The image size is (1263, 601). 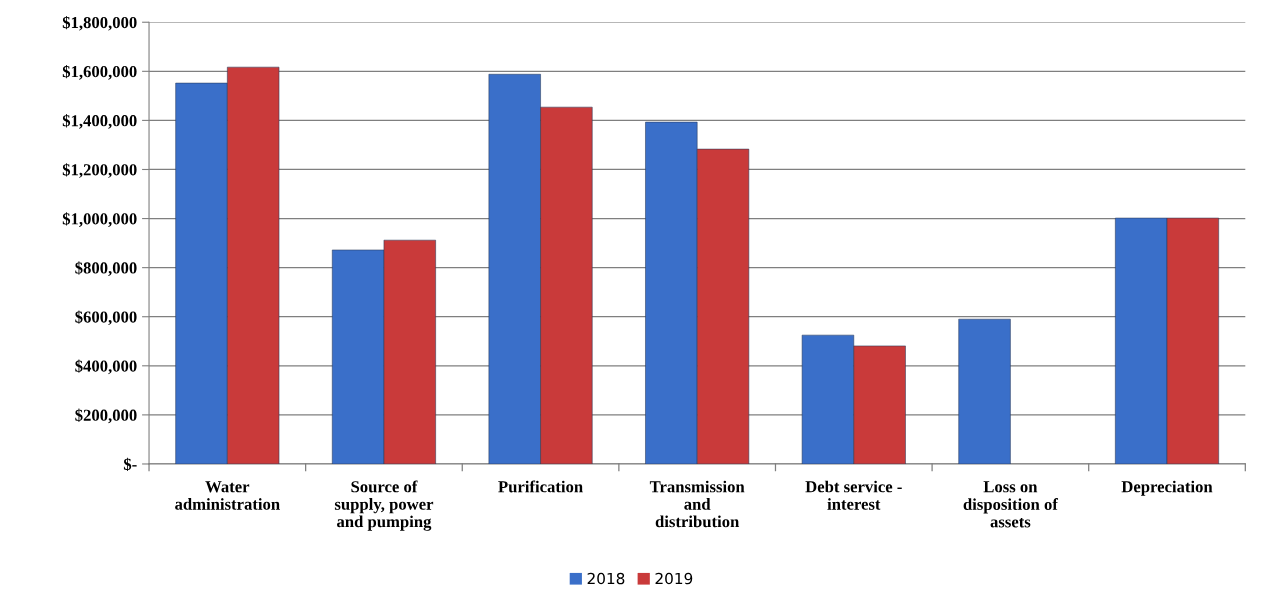 What do you see at coordinates (99, 219) in the screenshot?
I see `y-tick-label: $1,000,000` at bounding box center [99, 219].